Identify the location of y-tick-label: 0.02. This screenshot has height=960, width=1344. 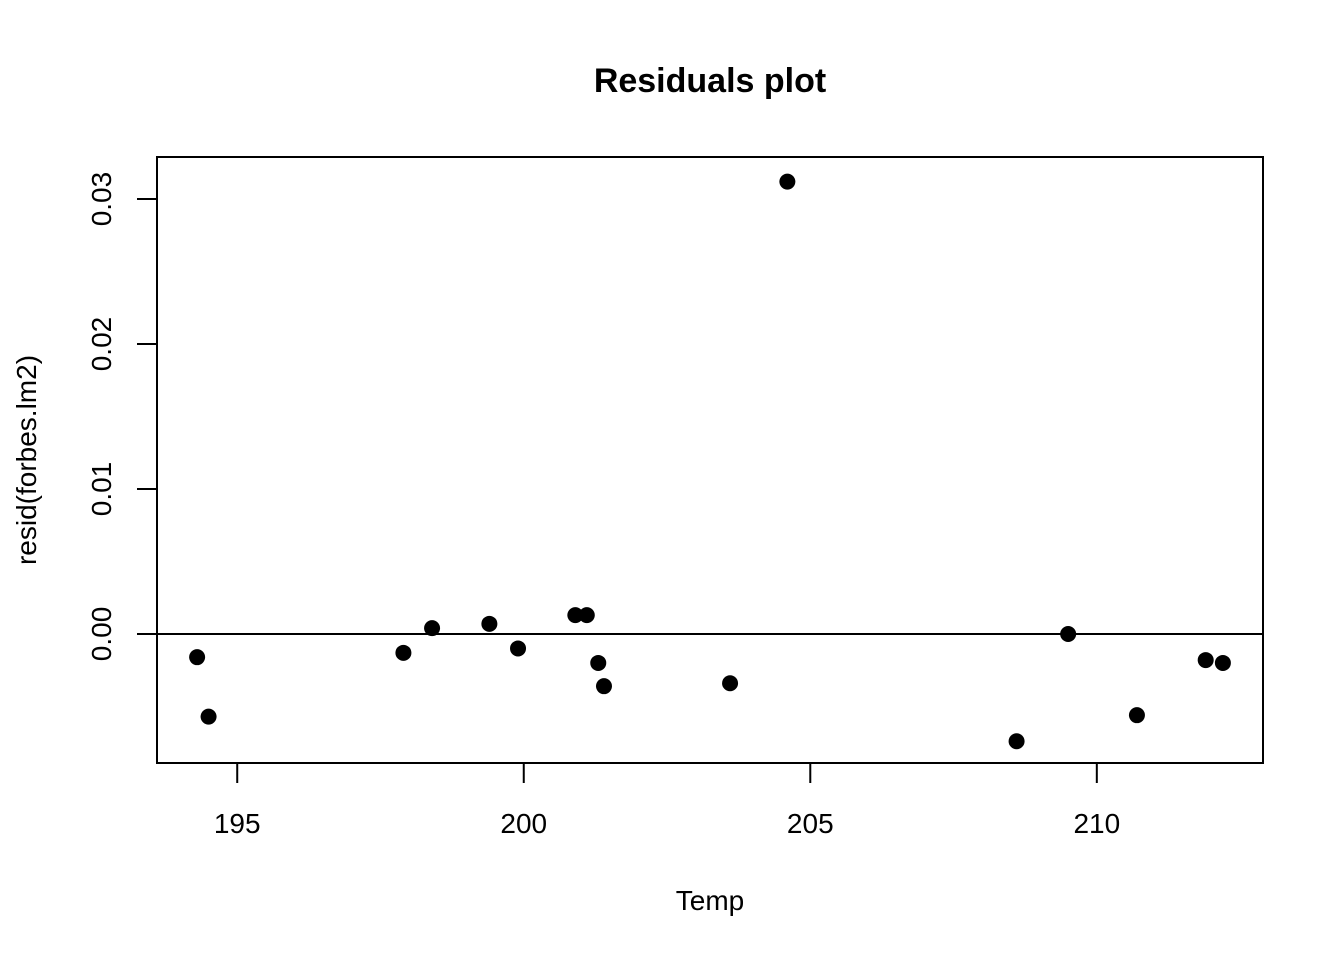
(101, 344).